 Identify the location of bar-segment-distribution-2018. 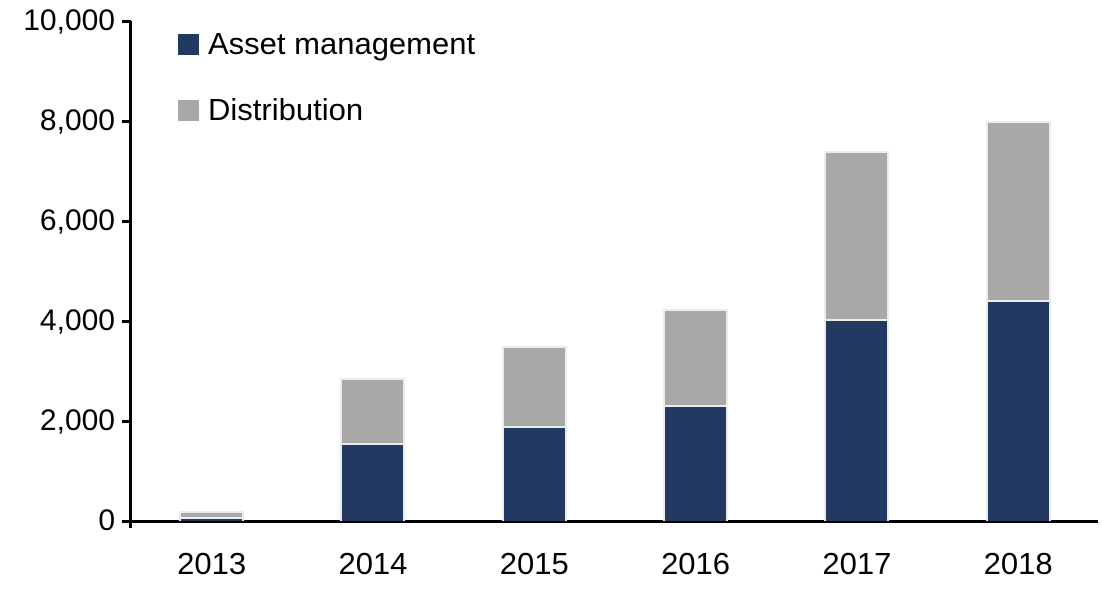
(1018, 210).